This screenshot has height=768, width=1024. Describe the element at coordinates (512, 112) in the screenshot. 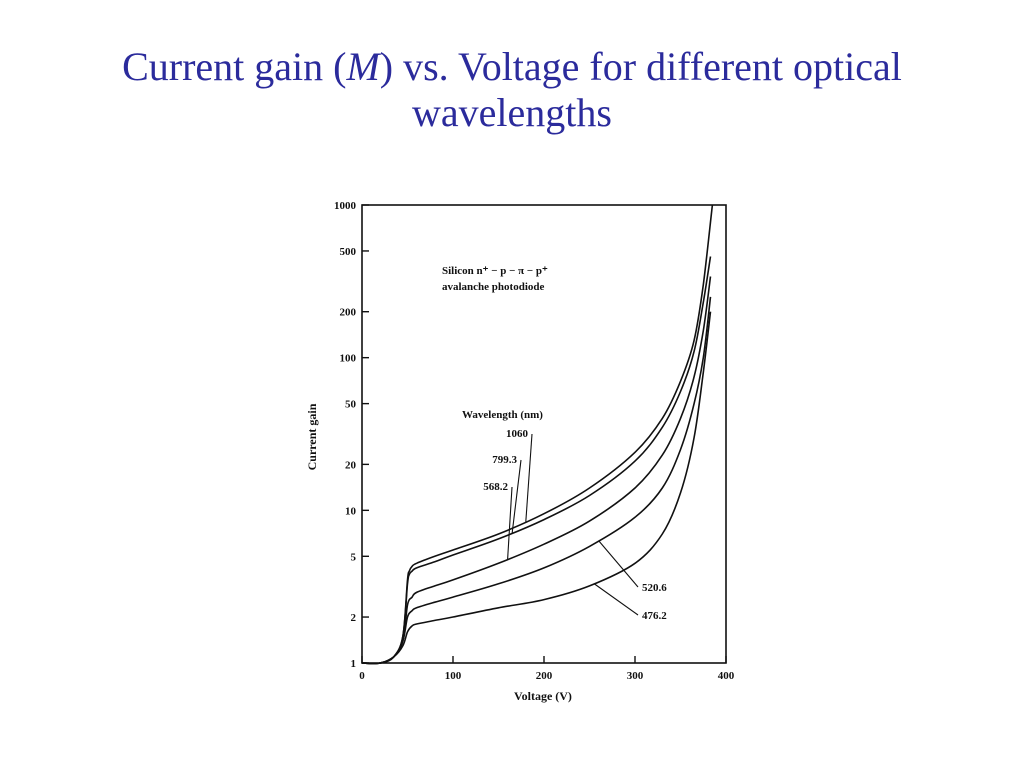

I see `title-line-2: wavelengths` at that location.